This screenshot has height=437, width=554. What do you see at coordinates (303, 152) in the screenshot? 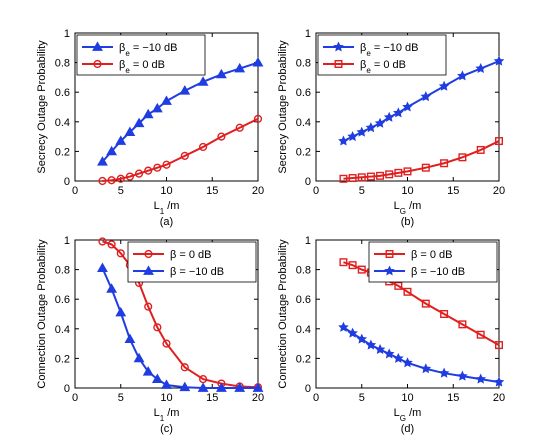
I see `y-tick-label: 0.2` at bounding box center [303, 152].